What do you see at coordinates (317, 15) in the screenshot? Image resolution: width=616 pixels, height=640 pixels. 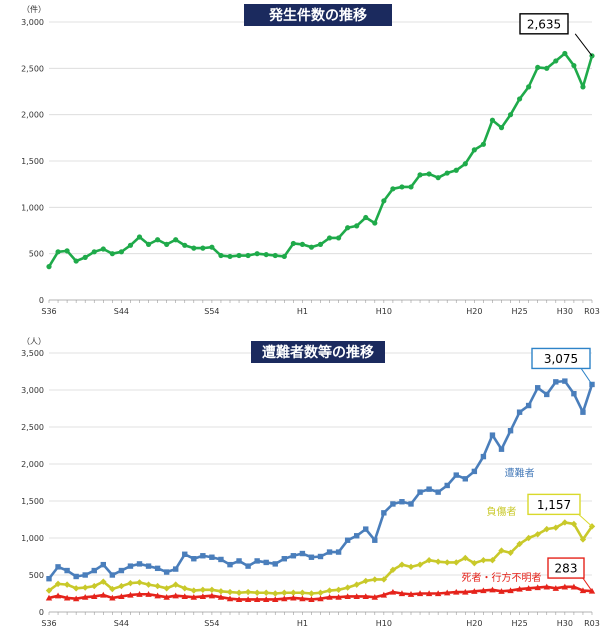 I see `chart-title: 発生件数の推移` at bounding box center [317, 15].